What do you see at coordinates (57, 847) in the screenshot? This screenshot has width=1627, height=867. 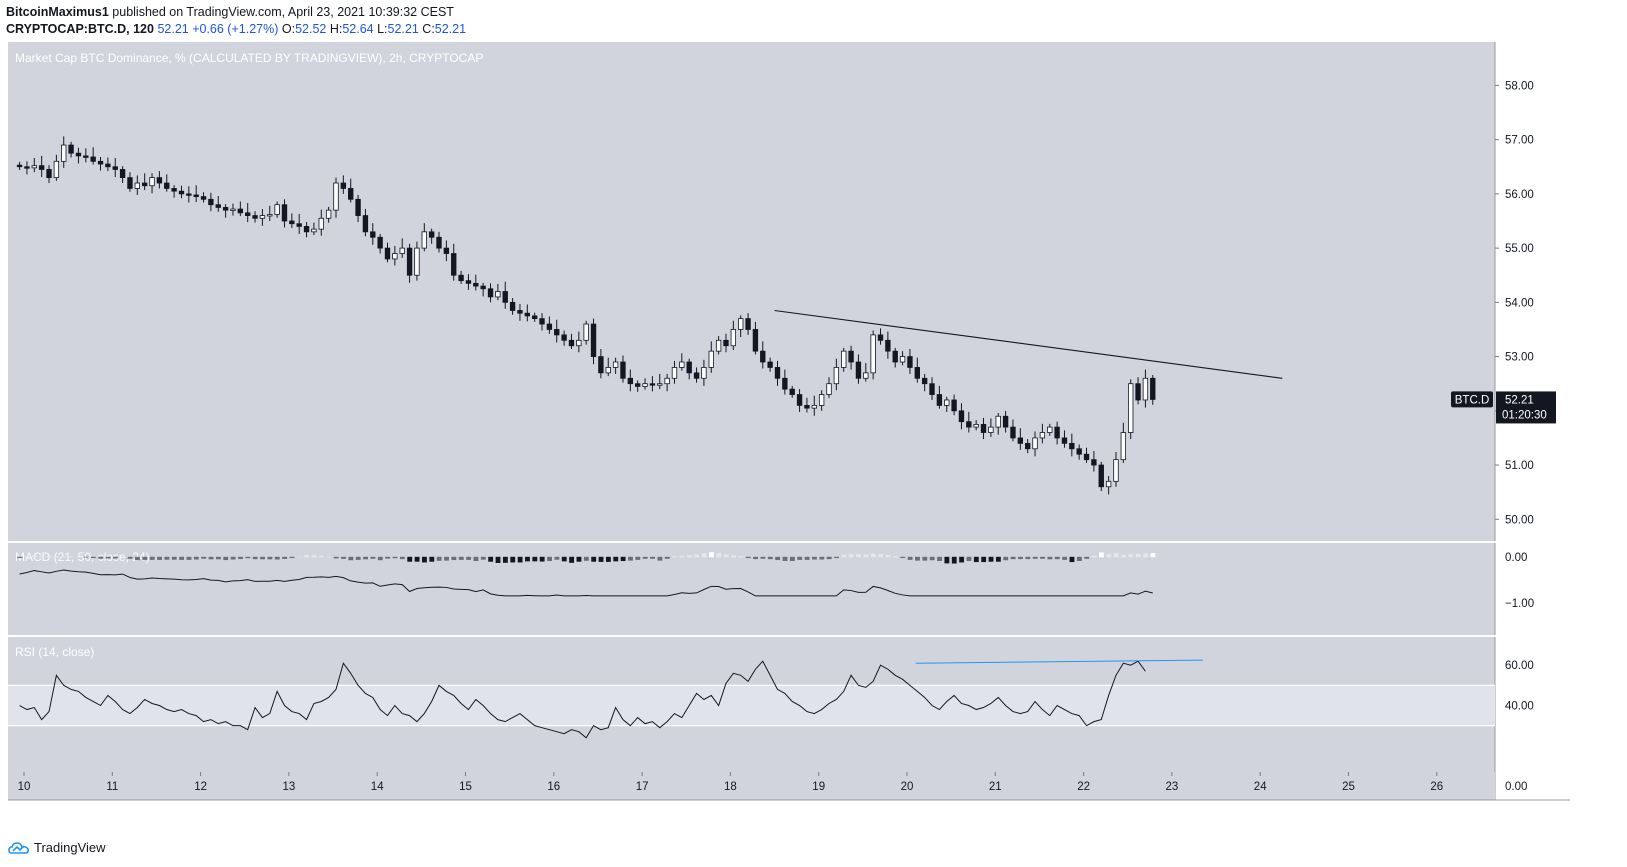 I see `tradingview-logo: TradingView` at bounding box center [57, 847].